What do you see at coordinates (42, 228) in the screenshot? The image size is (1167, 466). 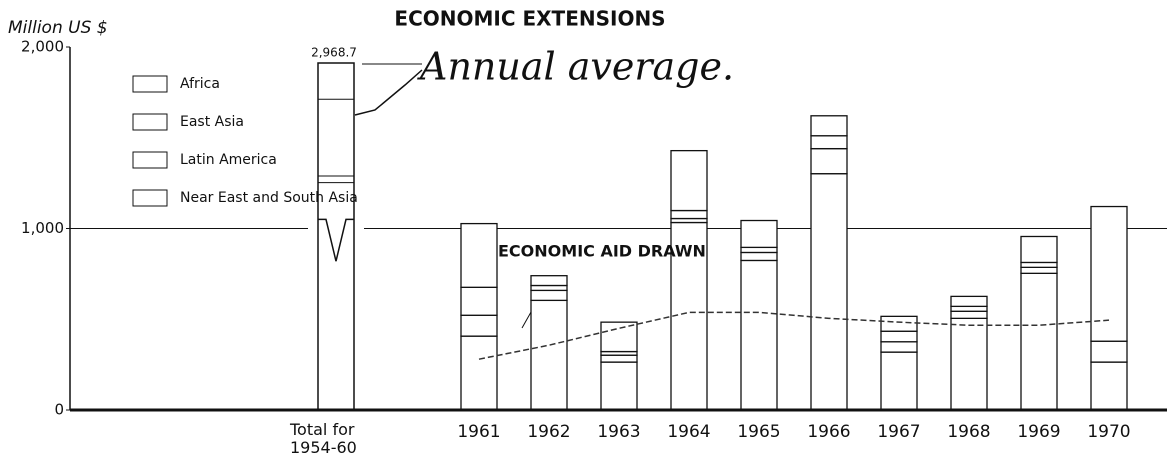 I see `y-tick-label: 1,000` at bounding box center [42, 228].